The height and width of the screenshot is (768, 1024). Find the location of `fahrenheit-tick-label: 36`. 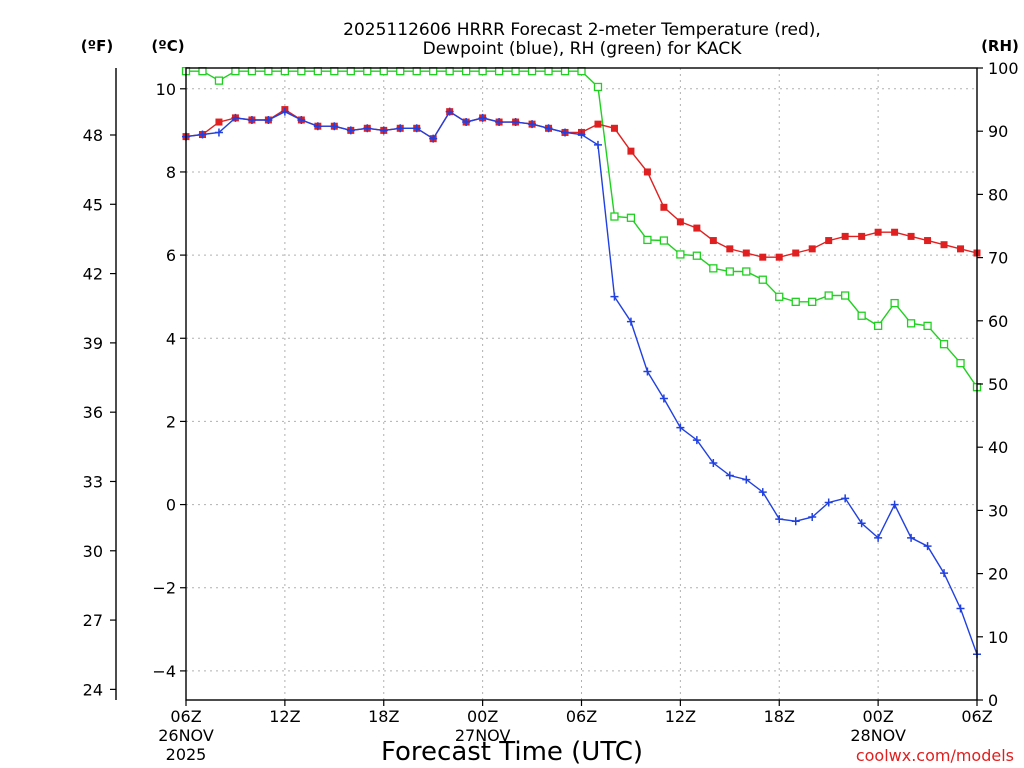

fahrenheit-tick-label: 36 is located at coordinates (93, 412).